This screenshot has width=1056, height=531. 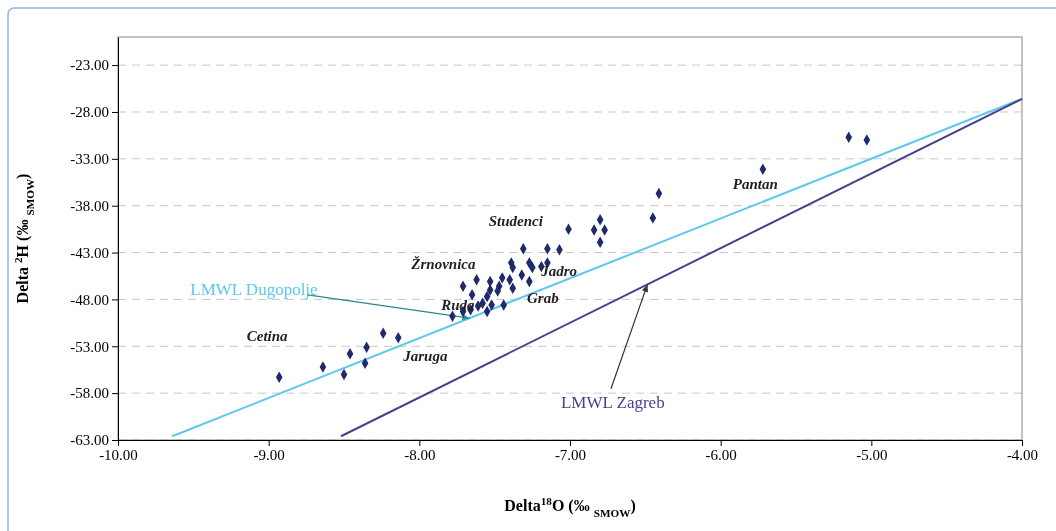 I want to click on y-tick-label: -38.00, so click(x=89, y=206).